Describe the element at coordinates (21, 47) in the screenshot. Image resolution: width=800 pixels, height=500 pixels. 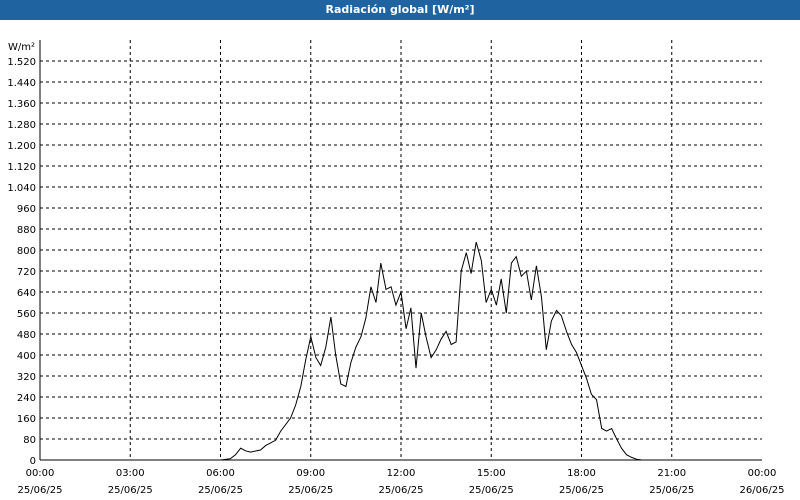
I see `y-axis-unit-label: W/m²` at that location.